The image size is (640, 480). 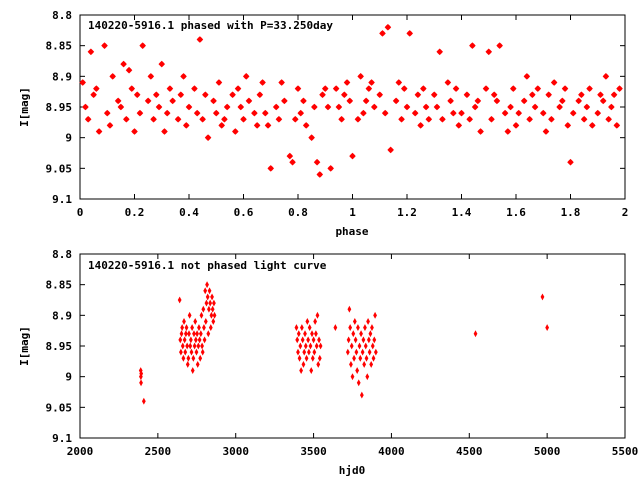 I want to click on phased-chart-title: 140220-5916.1 phased with P=33.250day, so click(x=210, y=25).